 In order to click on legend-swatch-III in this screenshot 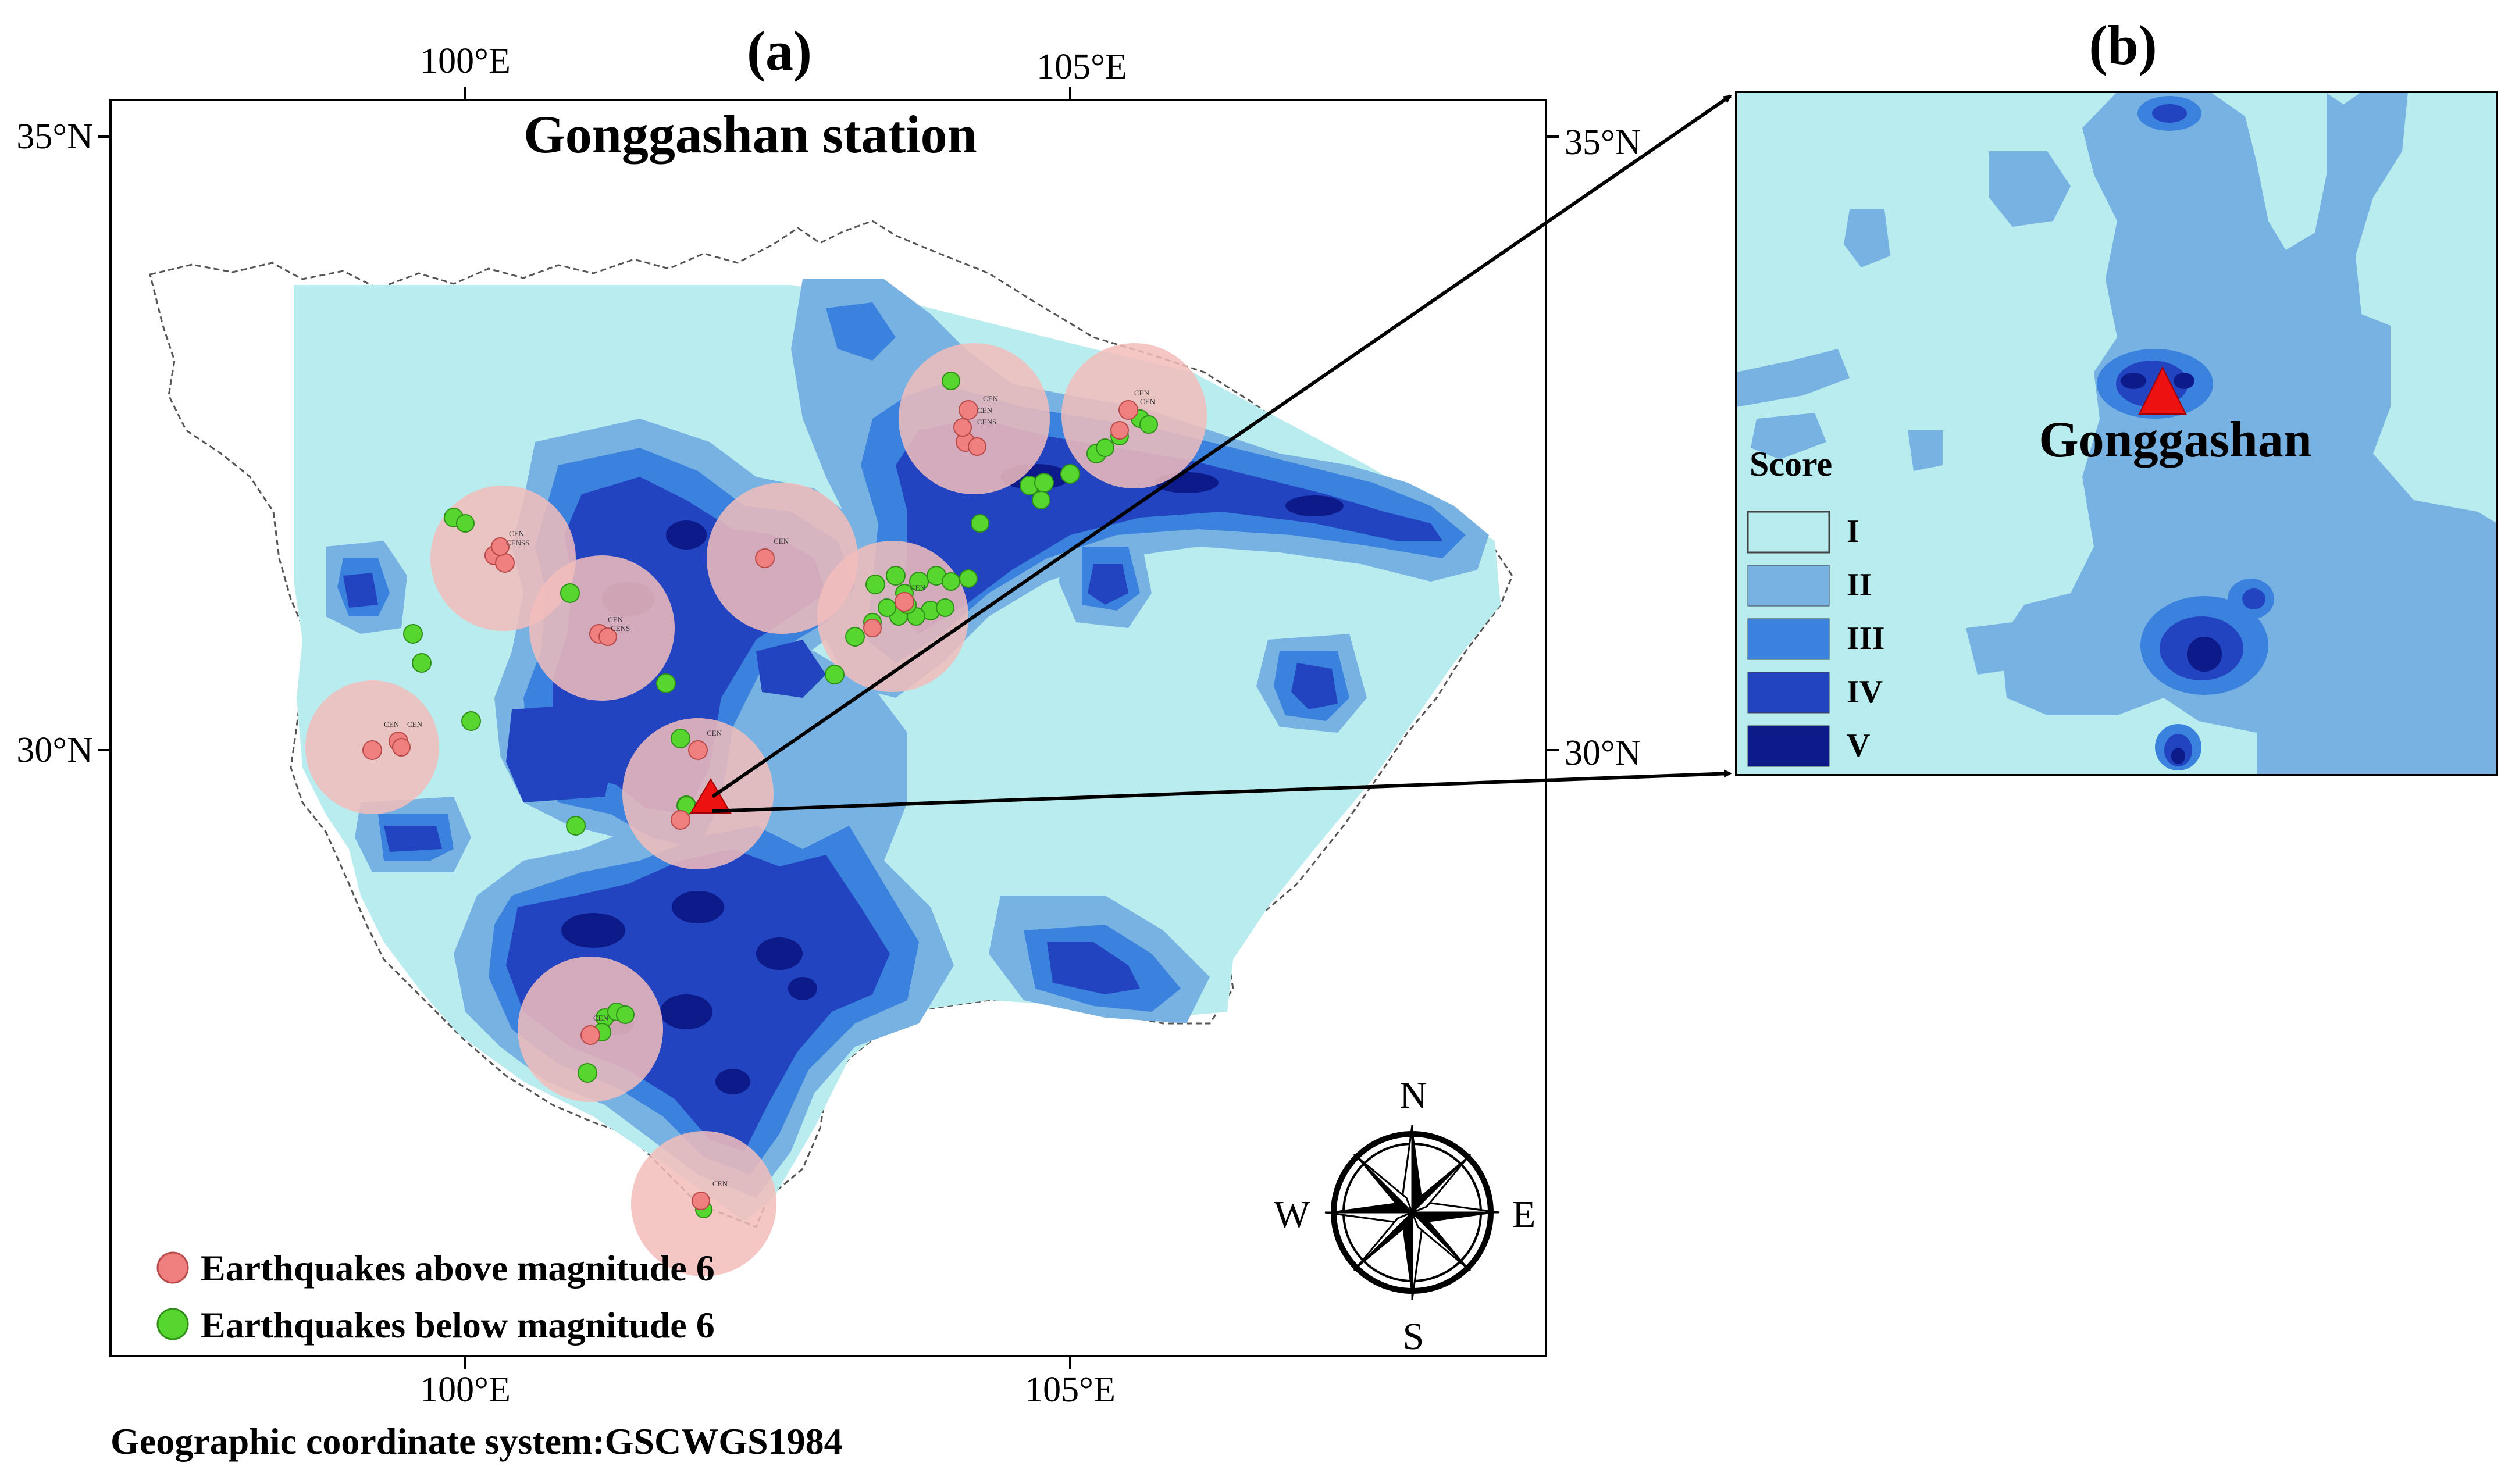, I will do `click(1788, 639)`.